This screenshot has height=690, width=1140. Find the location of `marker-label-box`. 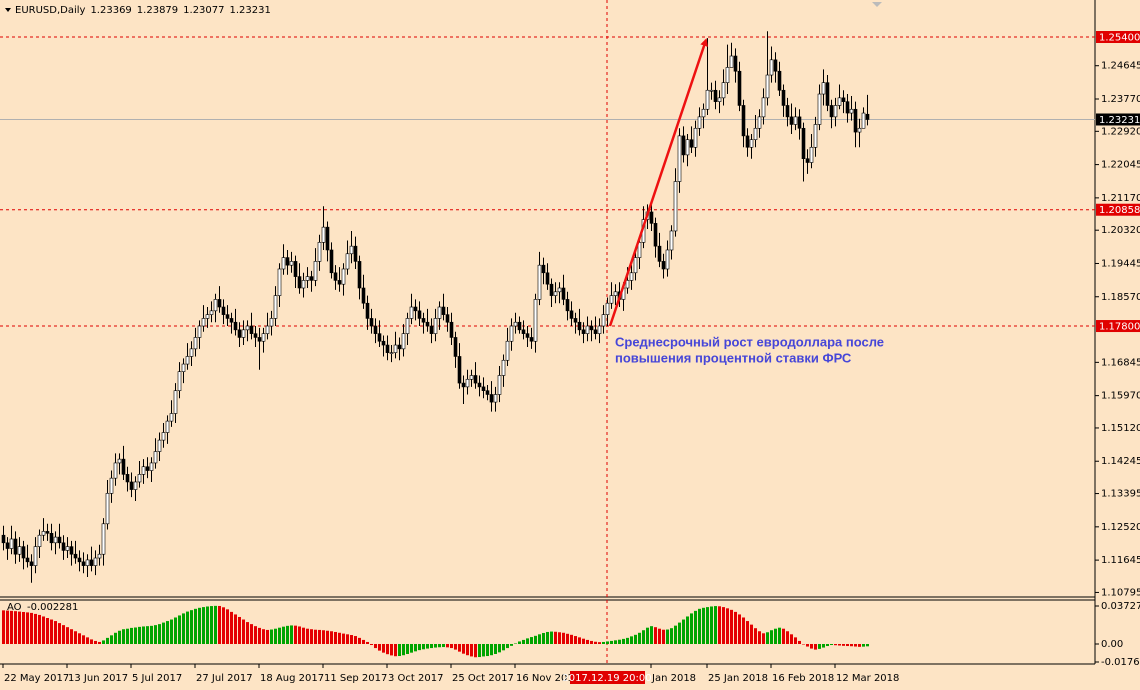

marker-label-box is located at coordinates (607, 677).